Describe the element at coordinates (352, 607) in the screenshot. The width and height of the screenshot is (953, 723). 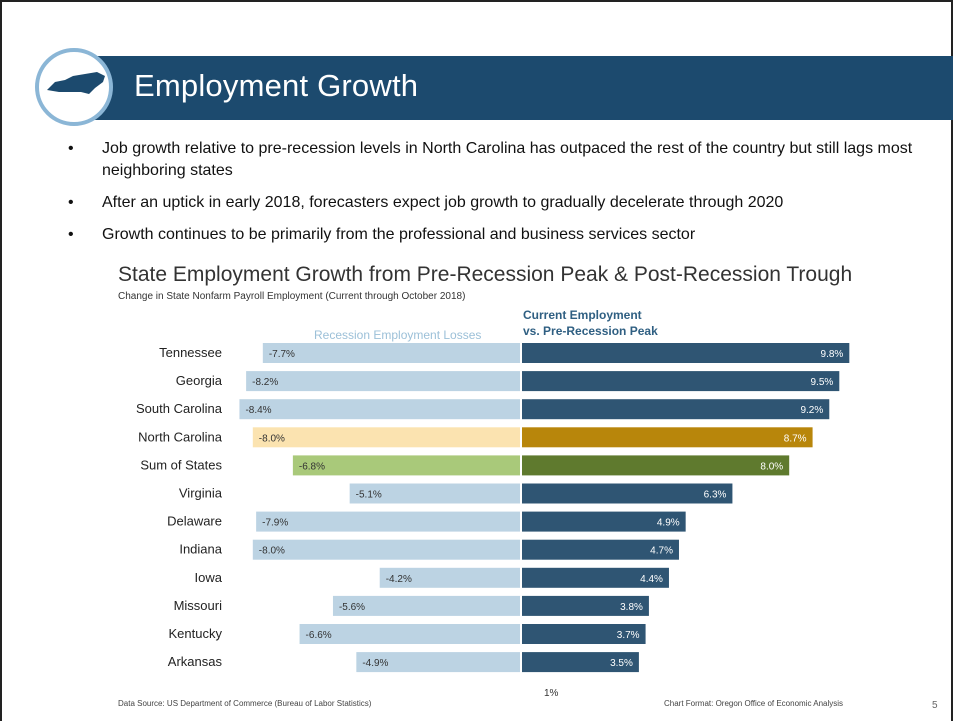
I see `loss-data-label: -5.6%` at that location.